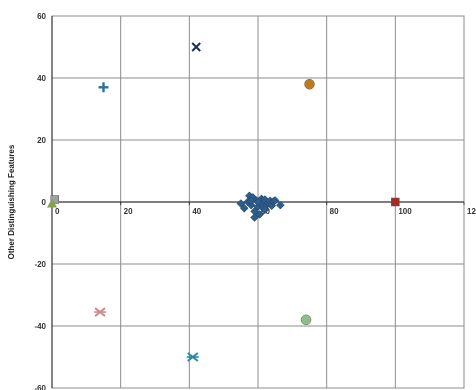  I want to click on y-axis-title: Other Distinguishing Features, so click(11, 201).